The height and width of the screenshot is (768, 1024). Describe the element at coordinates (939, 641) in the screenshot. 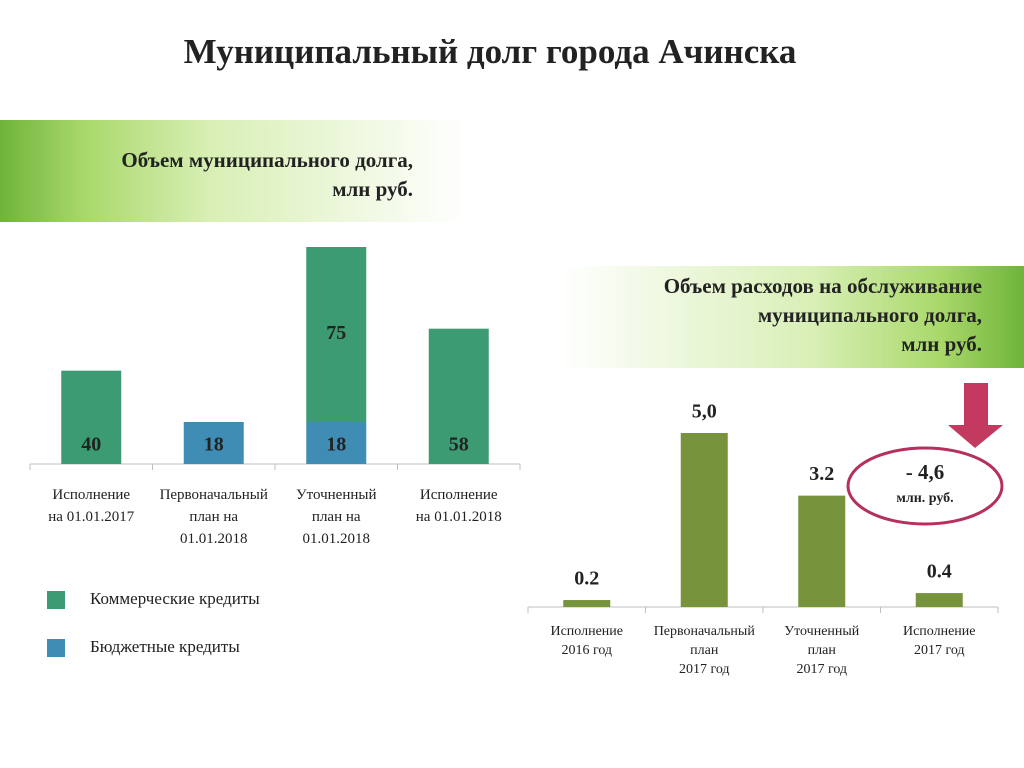

I see `x-tick-label: Исполнение 2017 год` at that location.